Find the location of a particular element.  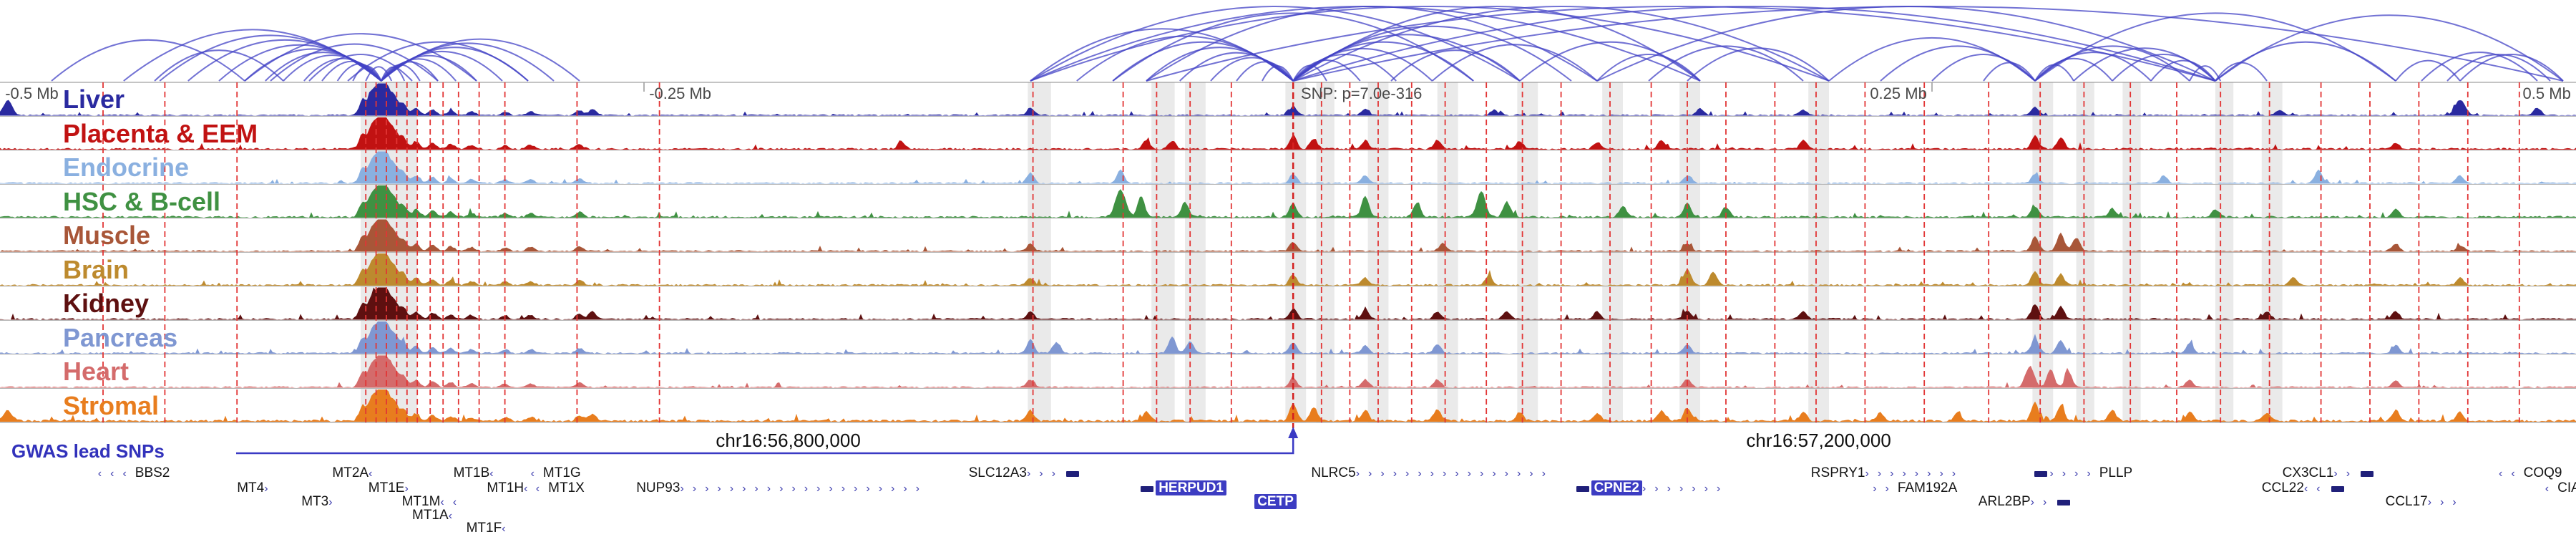

gwas-lead-snps-label: GWAS lead SNPs is located at coordinates (88, 451).